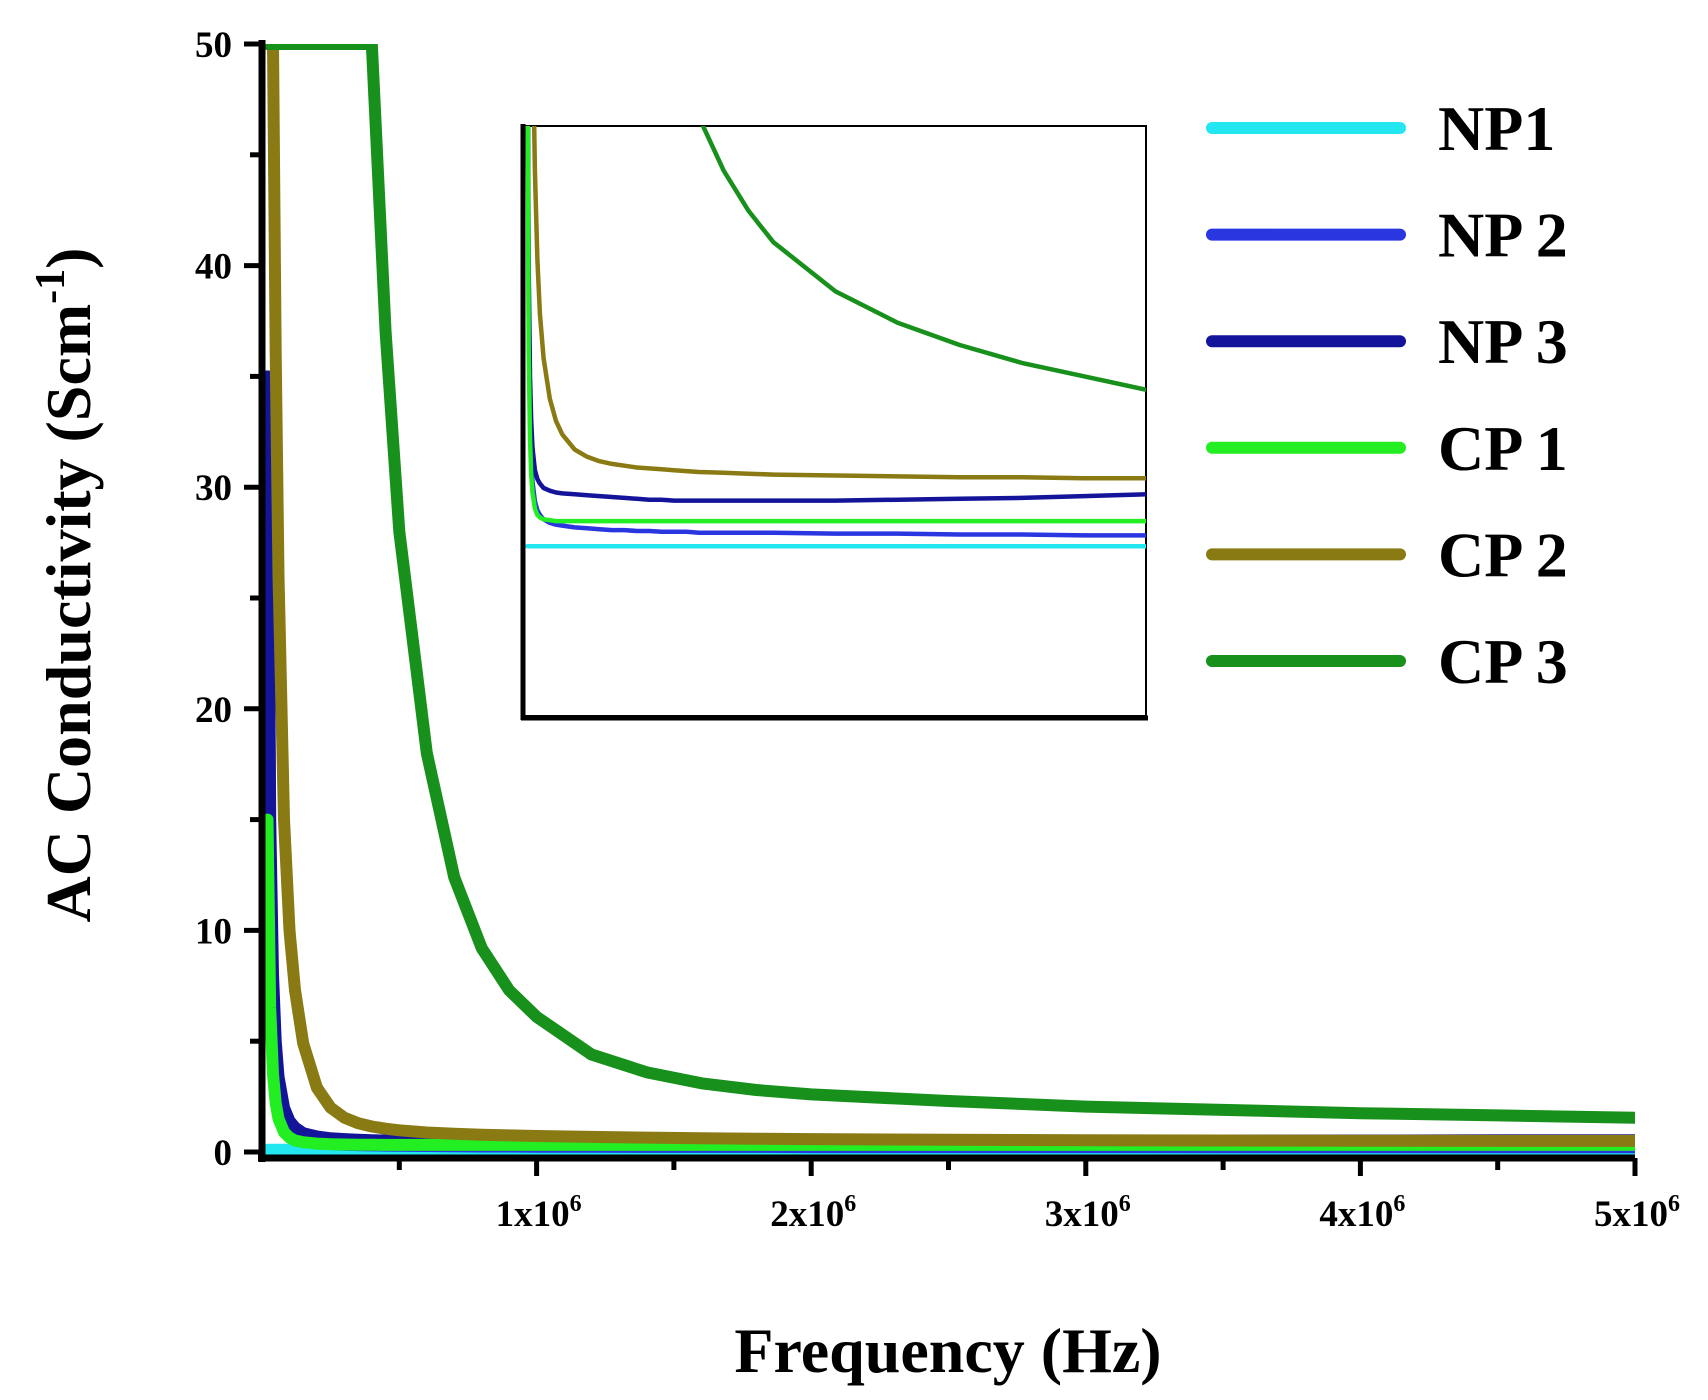 This screenshot has height=1400, width=1708. What do you see at coordinates (1088, 1213) in the screenshot?
I see `x-tick-label: 3x10⁶` at bounding box center [1088, 1213].